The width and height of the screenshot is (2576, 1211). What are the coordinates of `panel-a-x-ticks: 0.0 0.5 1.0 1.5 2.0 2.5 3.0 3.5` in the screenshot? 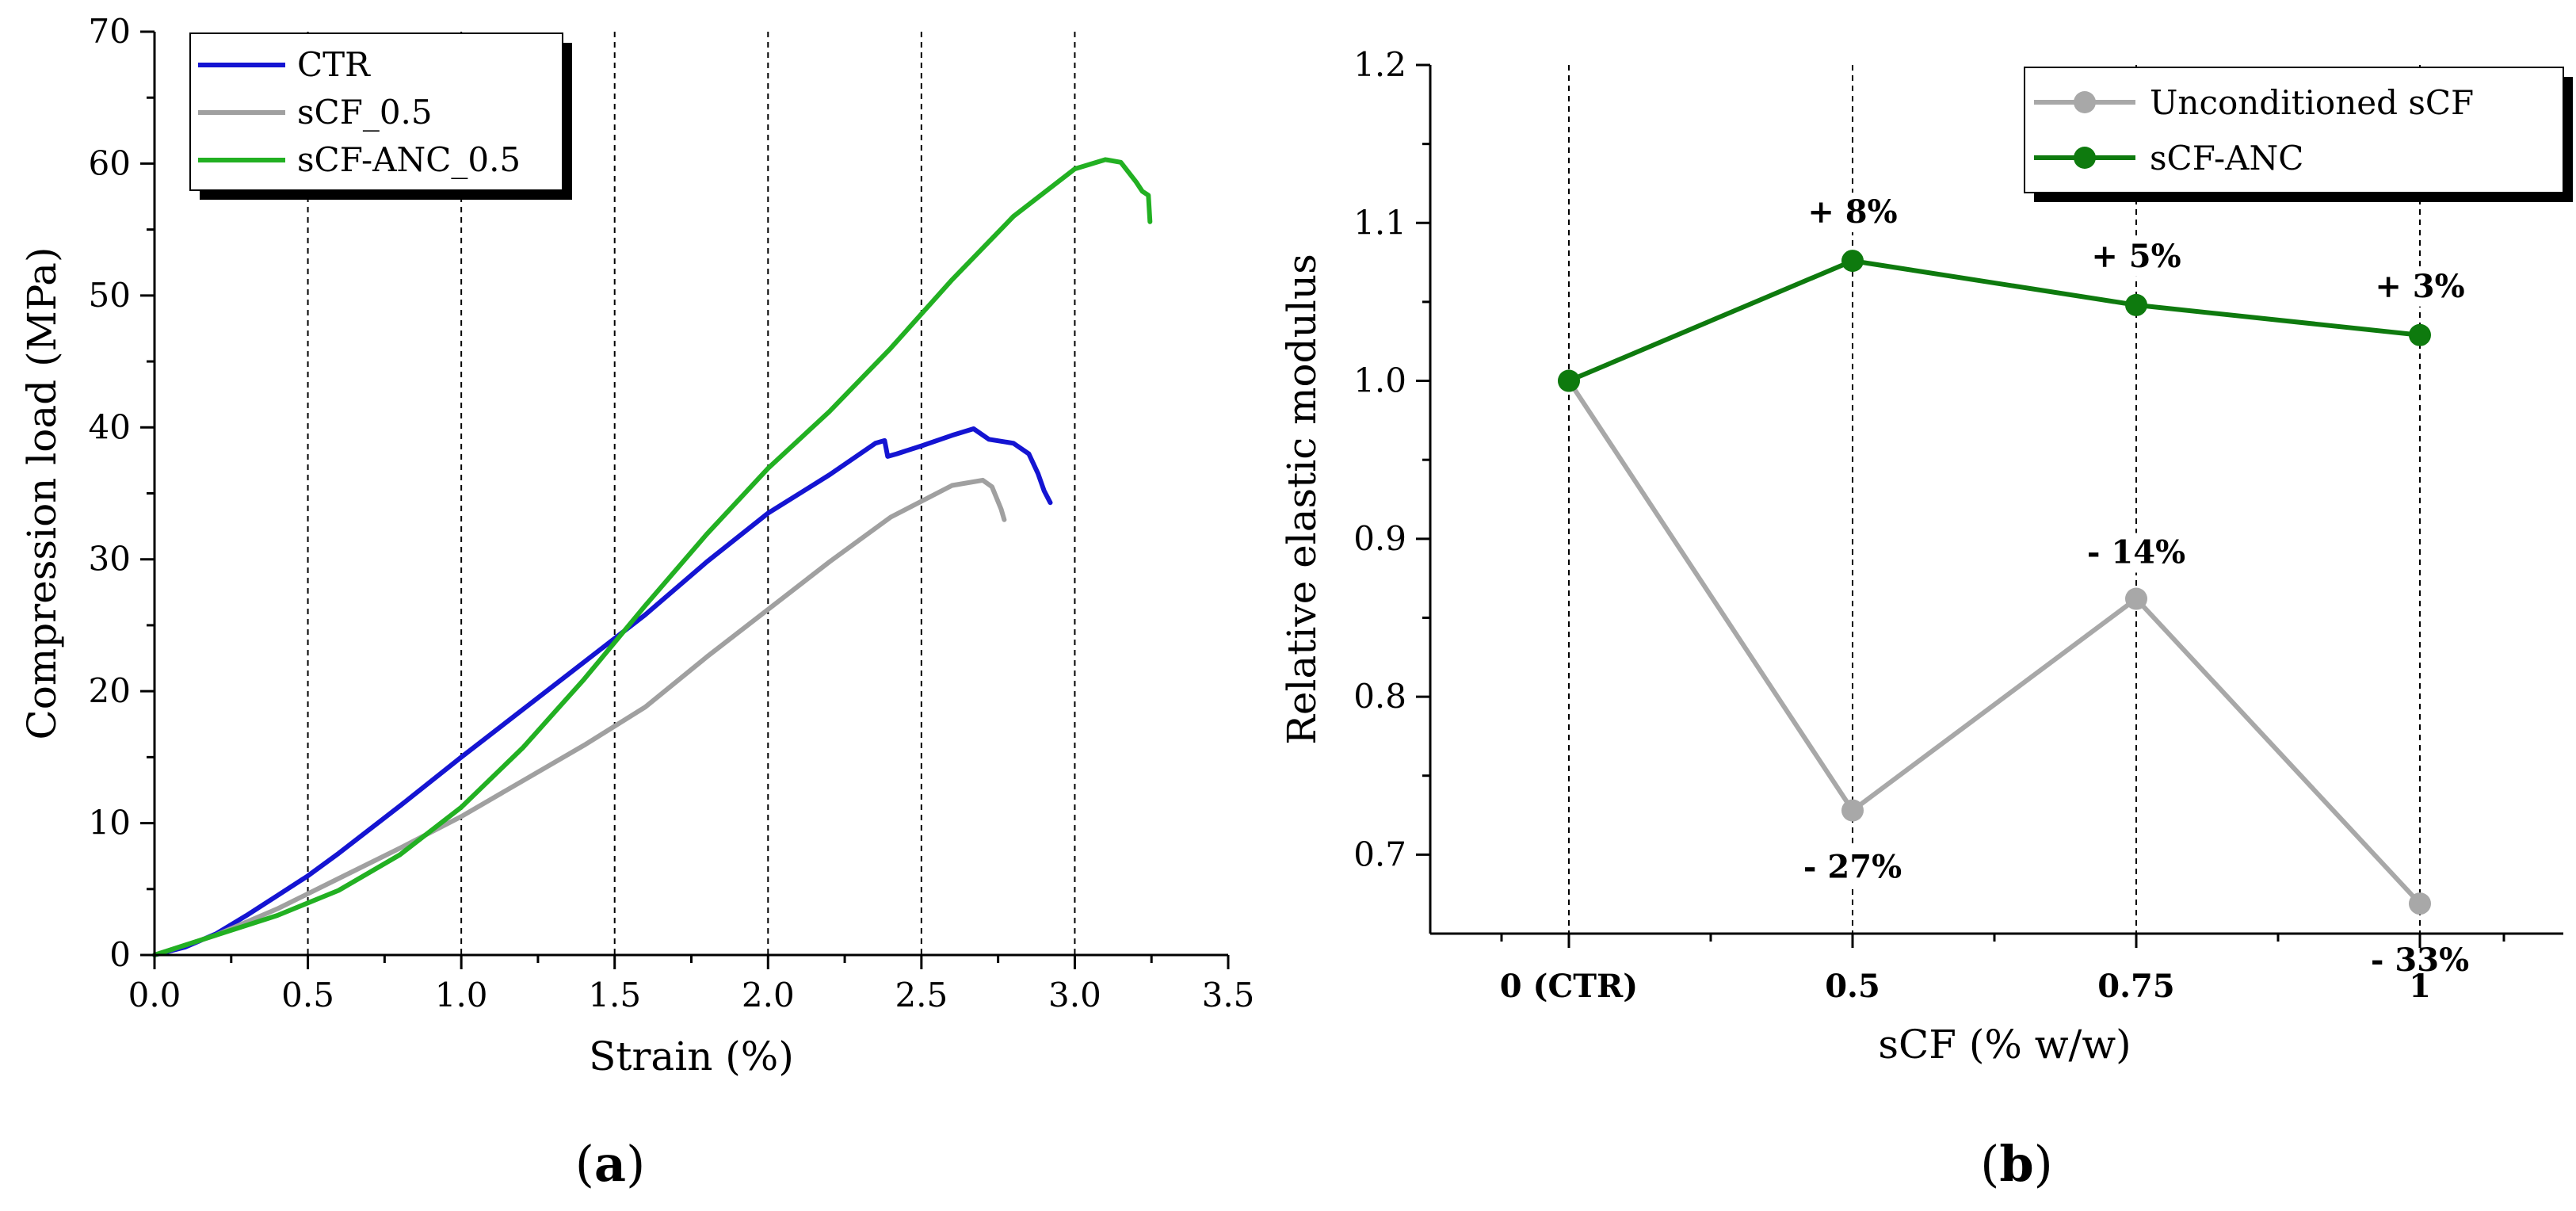 It's located at (691, 984).